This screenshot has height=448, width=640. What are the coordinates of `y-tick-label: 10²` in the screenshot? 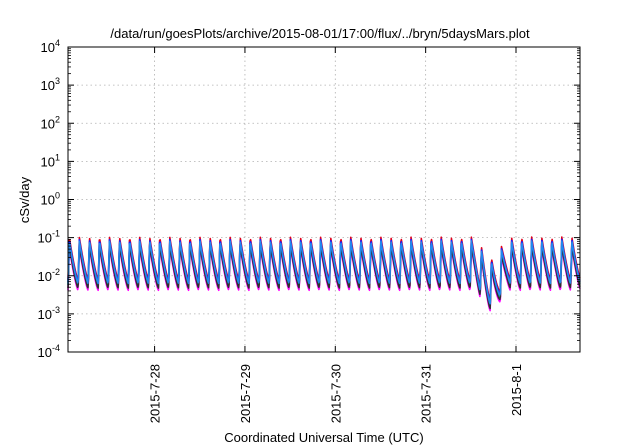 It's located at (50, 122).